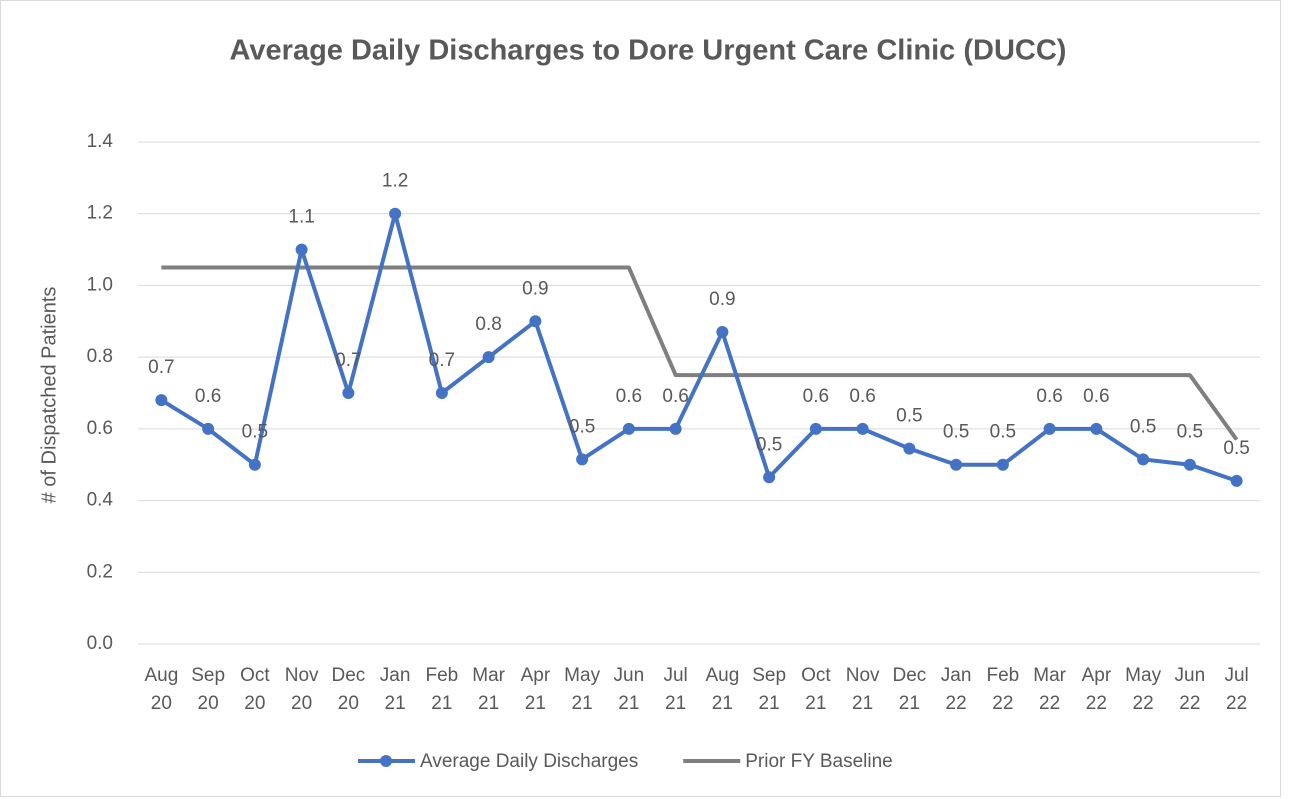 This screenshot has height=799, width=1289. Describe the element at coordinates (100, 356) in the screenshot. I see `y-tick-label: 0.8` at that location.